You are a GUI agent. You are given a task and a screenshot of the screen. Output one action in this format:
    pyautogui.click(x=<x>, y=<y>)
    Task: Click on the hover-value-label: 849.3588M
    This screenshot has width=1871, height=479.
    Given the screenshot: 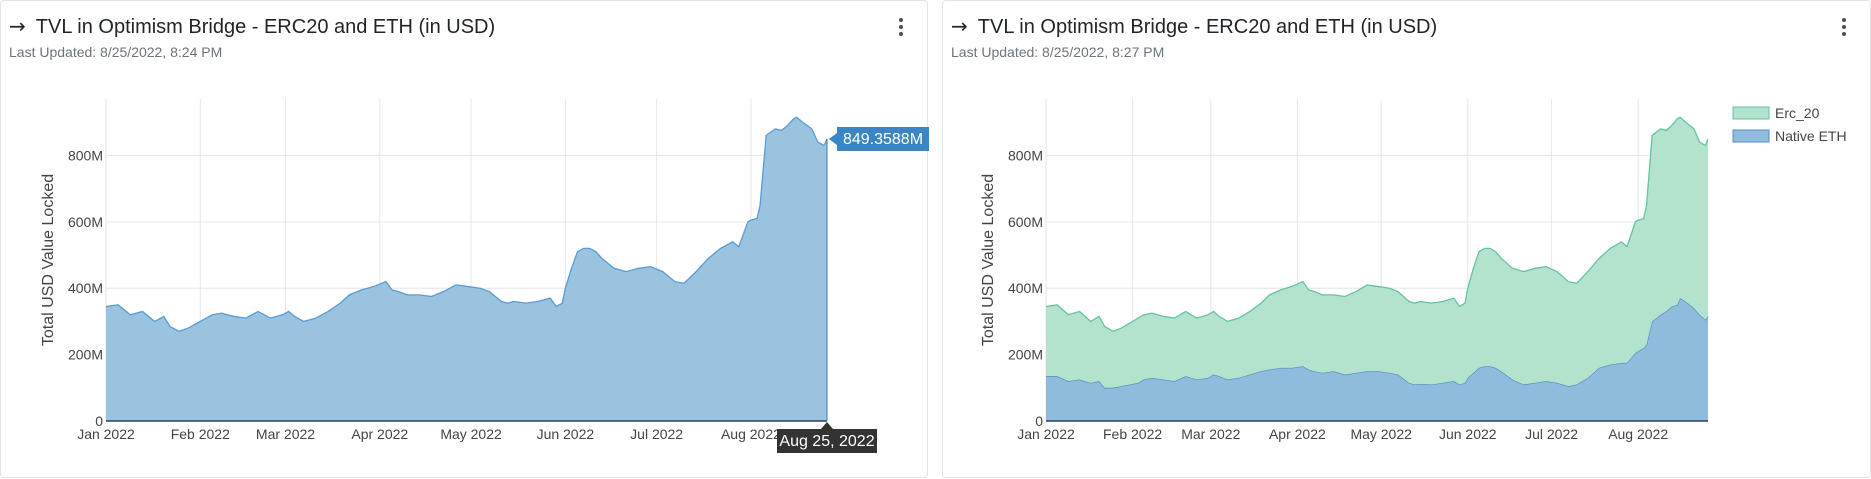 What is the action you would take?
    pyautogui.click(x=879, y=139)
    